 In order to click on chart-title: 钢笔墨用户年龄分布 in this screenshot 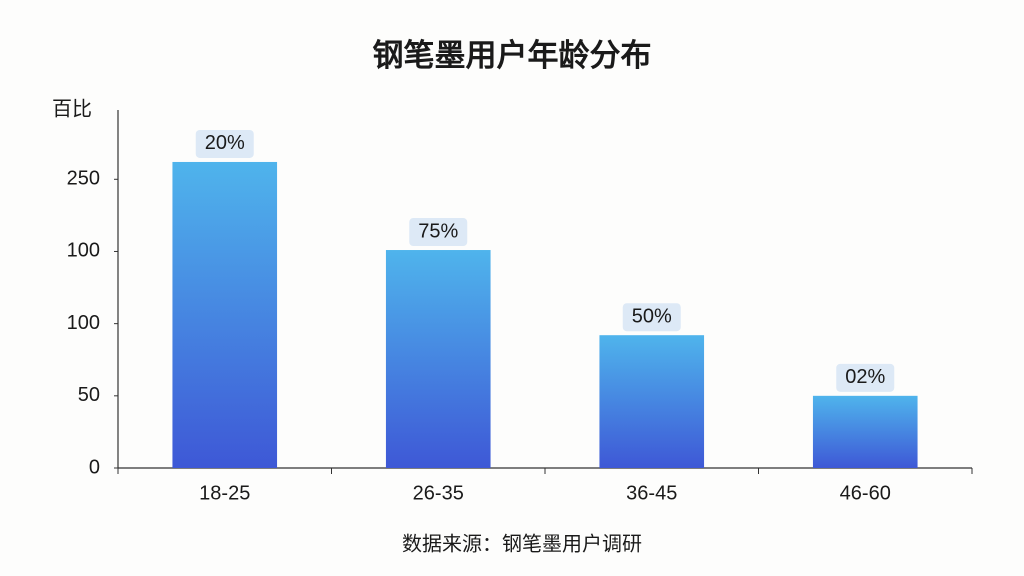, I will do `click(512, 55)`.